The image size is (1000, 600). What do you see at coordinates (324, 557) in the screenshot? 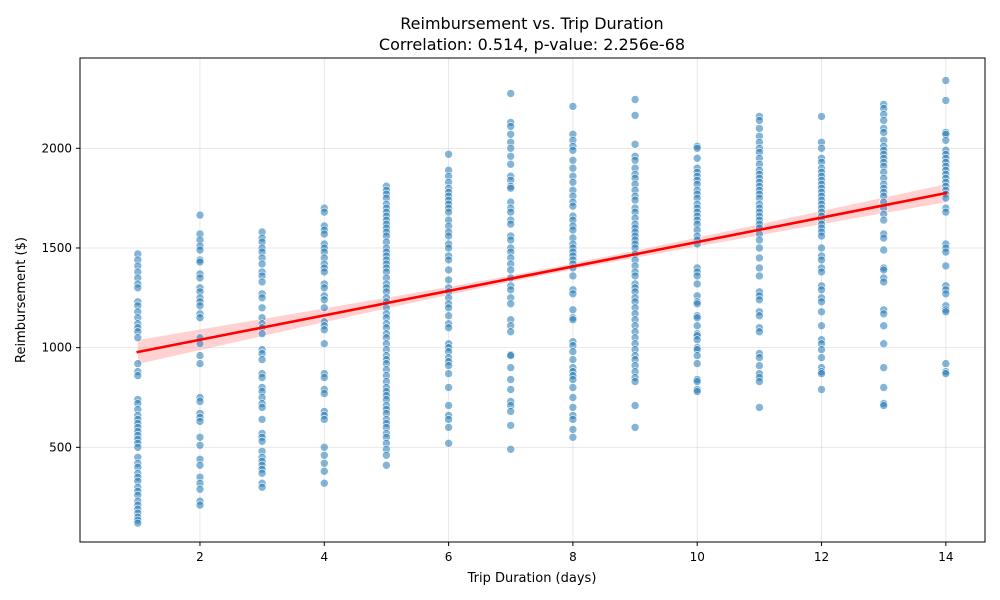
I see `x-tick-label: 4` at bounding box center [324, 557].